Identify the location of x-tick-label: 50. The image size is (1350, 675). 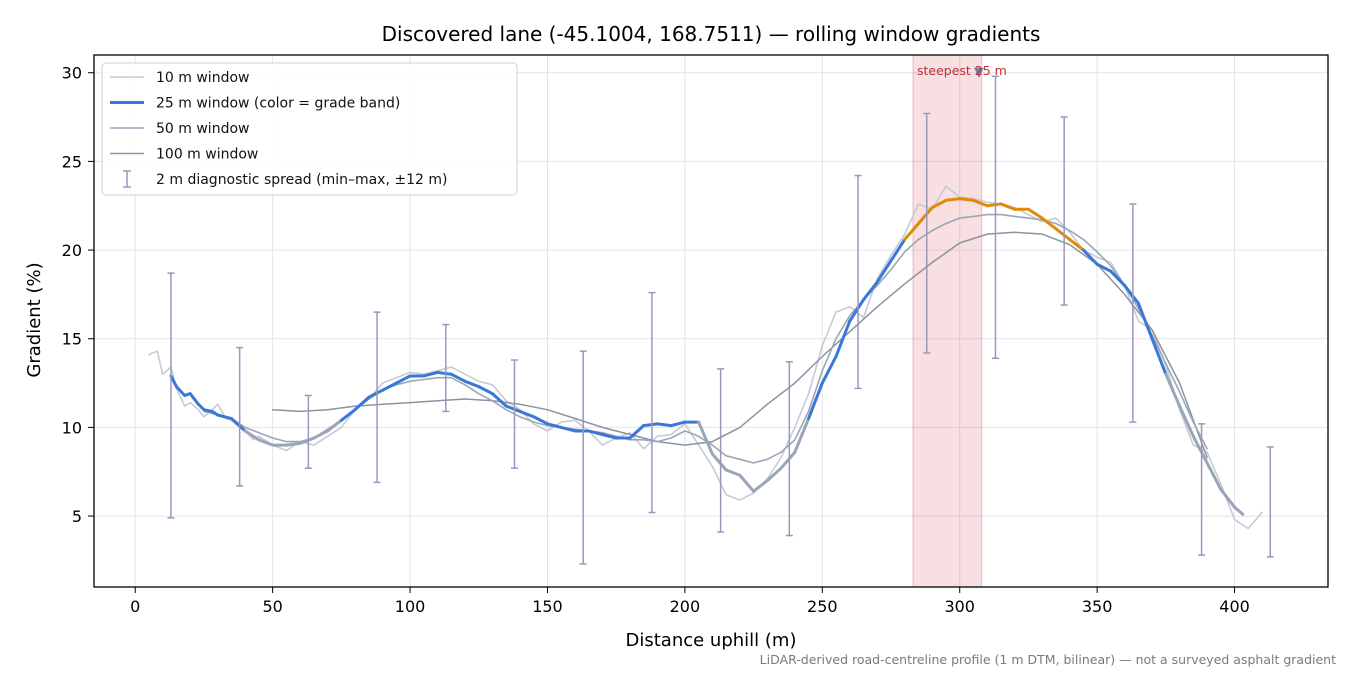
(272, 606).